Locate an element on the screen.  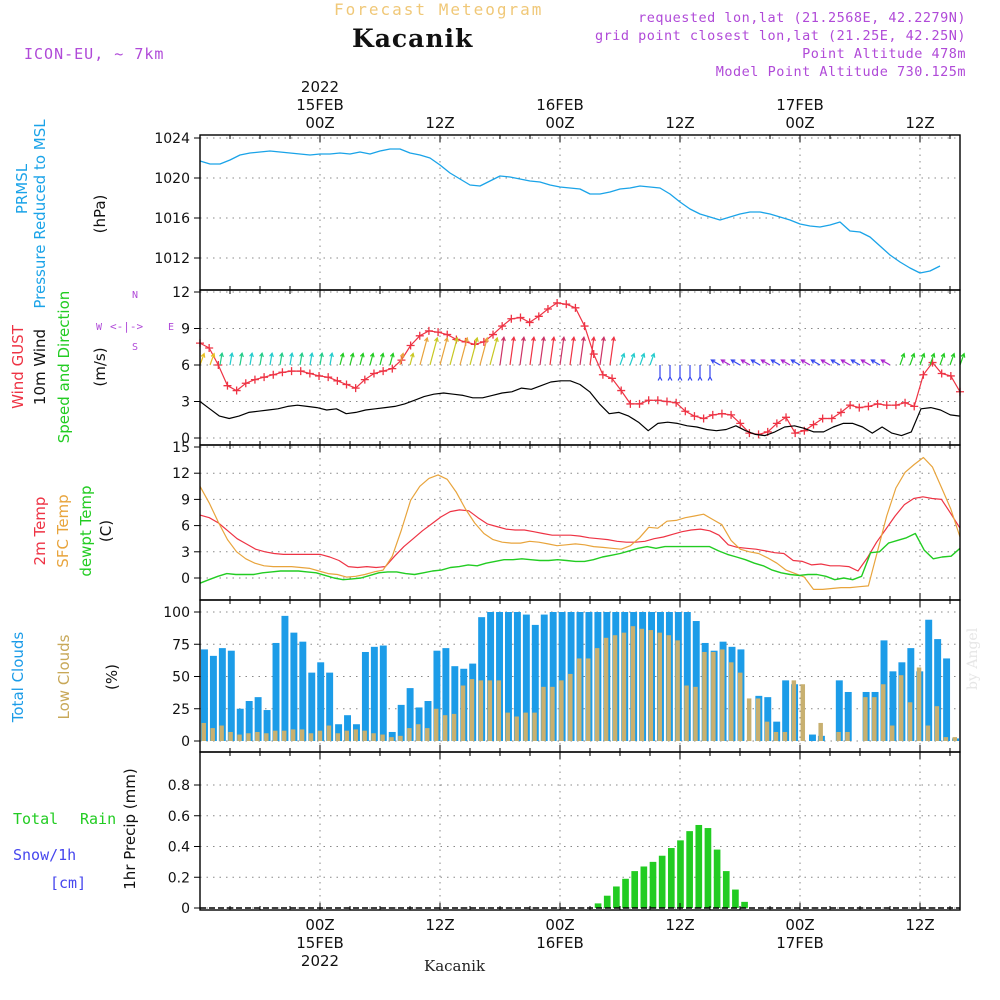
y-tick-label: 100 is located at coordinates (176, 613).